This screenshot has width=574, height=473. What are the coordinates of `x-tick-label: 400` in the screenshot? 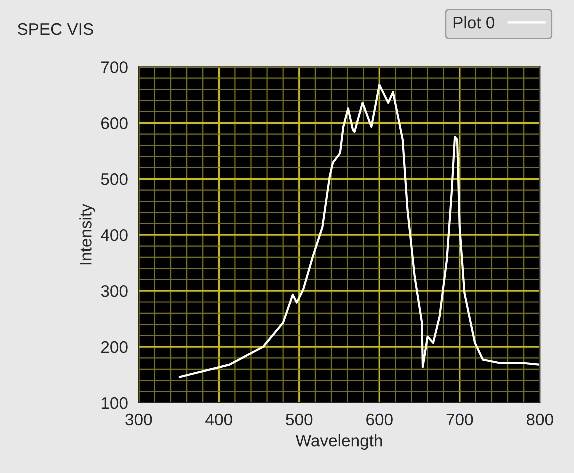 It's located at (219, 420).